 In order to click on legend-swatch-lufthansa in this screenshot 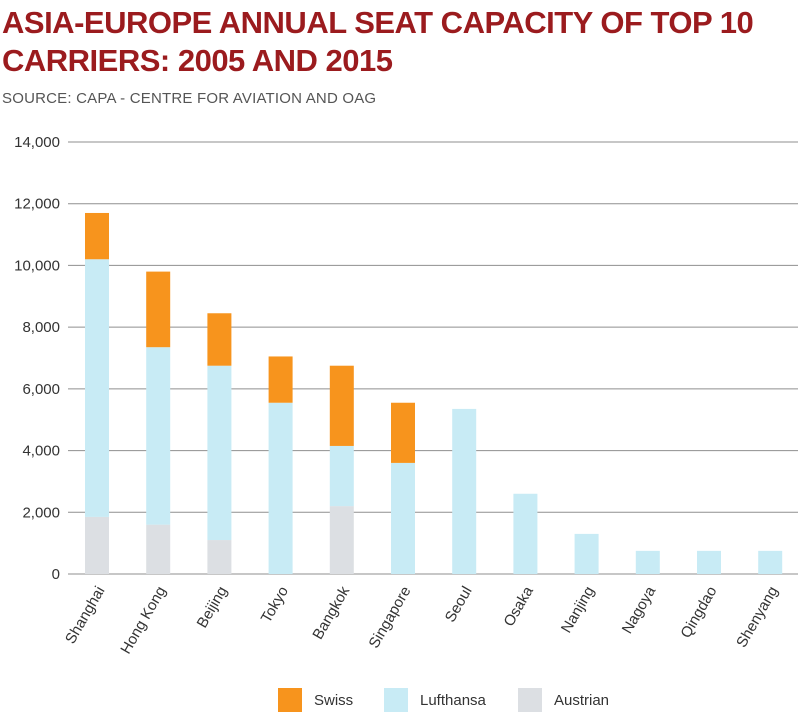, I will do `click(396, 700)`.